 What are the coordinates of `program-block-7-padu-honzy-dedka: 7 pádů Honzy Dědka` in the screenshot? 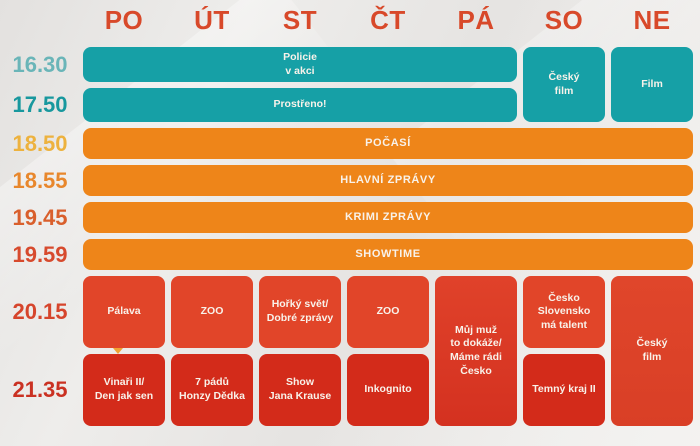 It's located at (212, 390).